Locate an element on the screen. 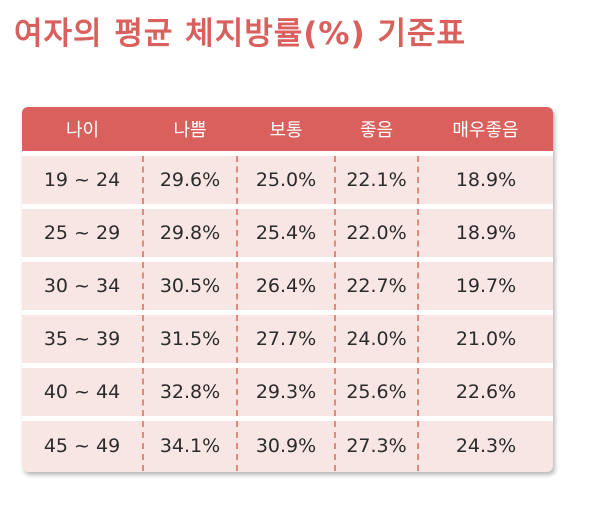 This screenshot has width=595, height=505. table-row: 25 ~ 29 29.8% 25.4% 22.0% 18.9% is located at coordinates (287, 232).